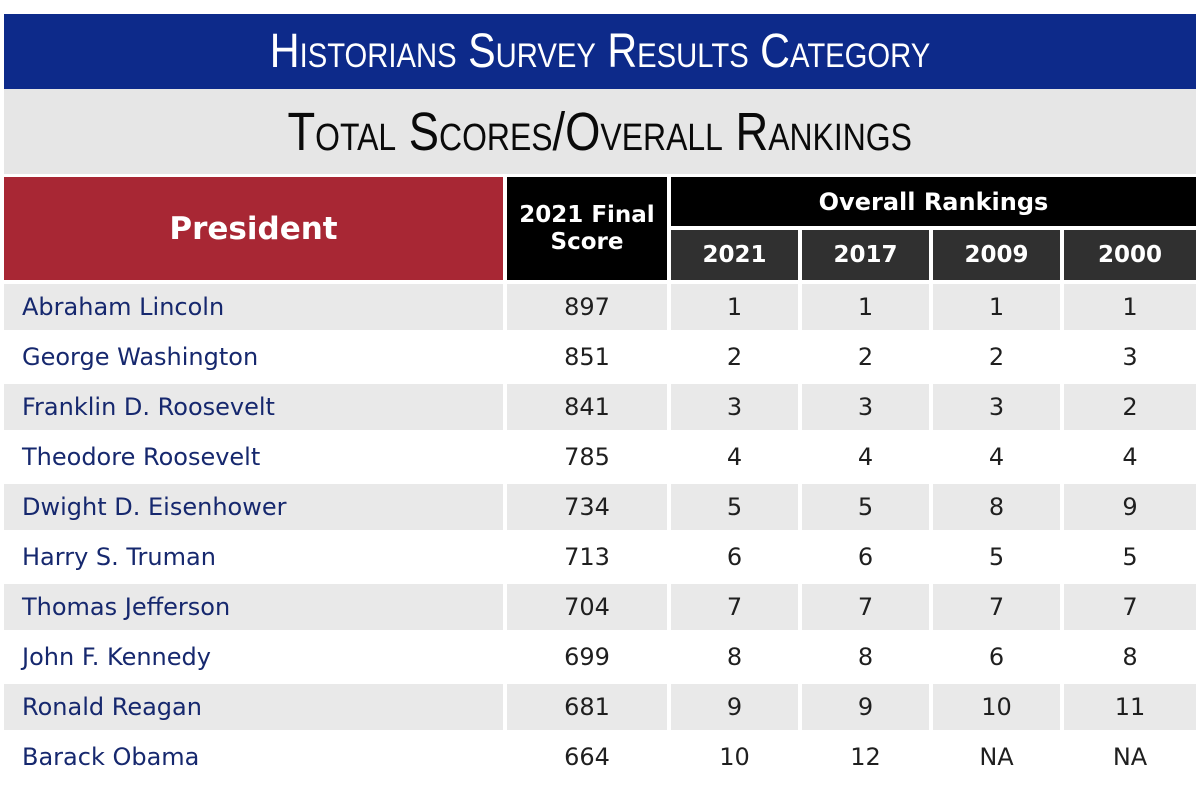 The width and height of the screenshot is (1200, 788). Describe the element at coordinates (253, 707) in the screenshot. I see `president-name-cell: Ronald Reagan` at that location.